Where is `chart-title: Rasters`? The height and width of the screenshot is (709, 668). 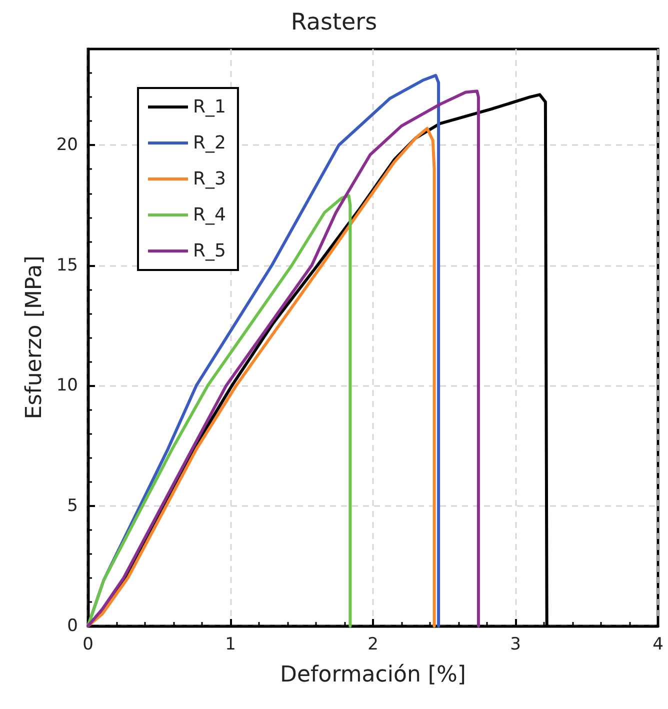
chart-title: Rasters is located at coordinates (334, 23).